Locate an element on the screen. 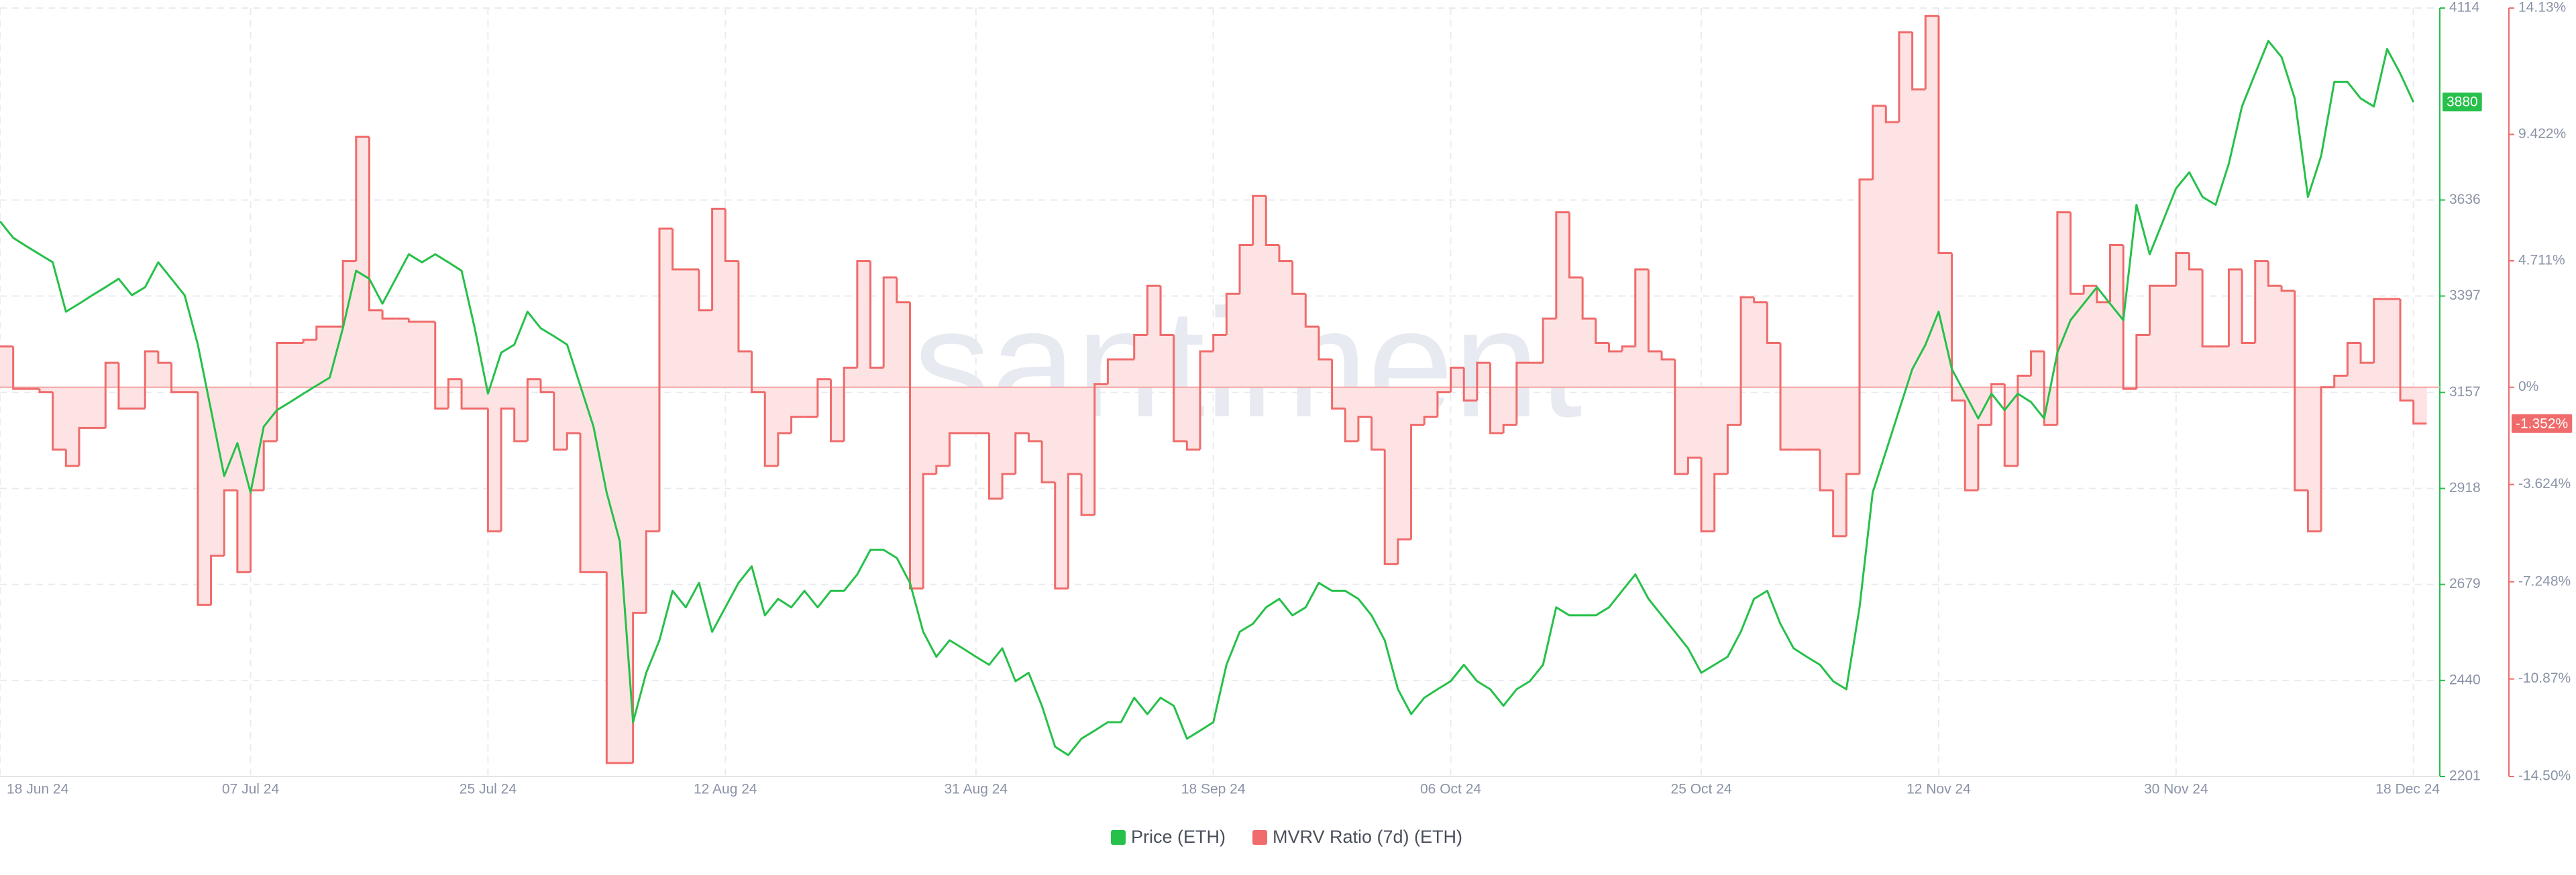 This screenshot has width=2576, height=875. current-value-label: -1.352% is located at coordinates (2542, 423).